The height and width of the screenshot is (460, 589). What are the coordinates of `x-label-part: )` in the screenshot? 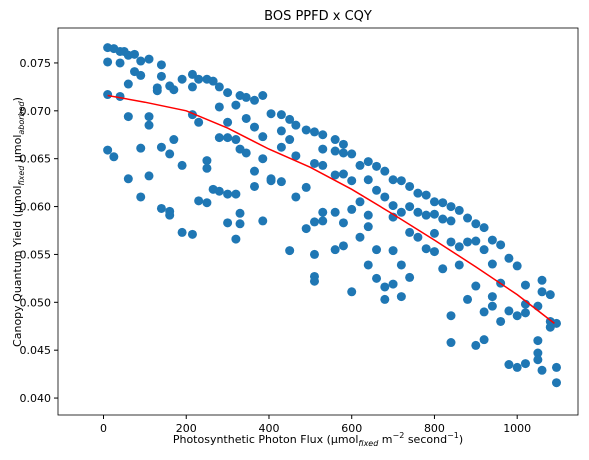 It's located at (461, 439).